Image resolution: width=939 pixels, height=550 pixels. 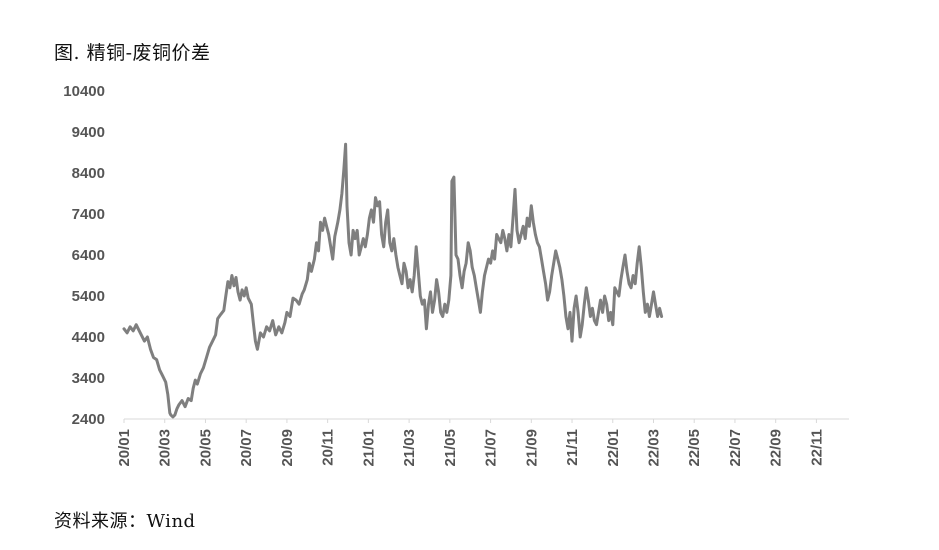 What do you see at coordinates (816, 447) in the screenshot?
I see `x-tick-label: 22/11` at bounding box center [816, 447].